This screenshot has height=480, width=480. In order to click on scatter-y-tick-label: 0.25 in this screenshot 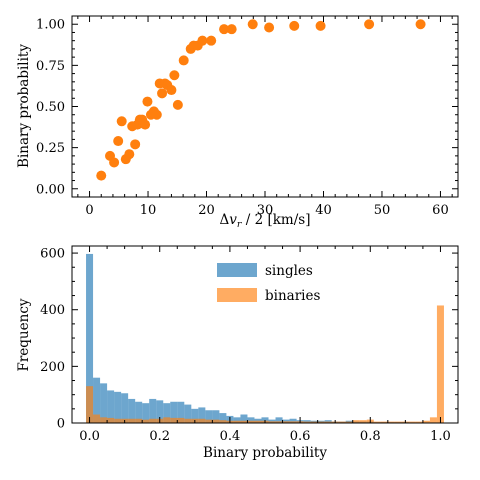, I will do `click(50, 148)`.